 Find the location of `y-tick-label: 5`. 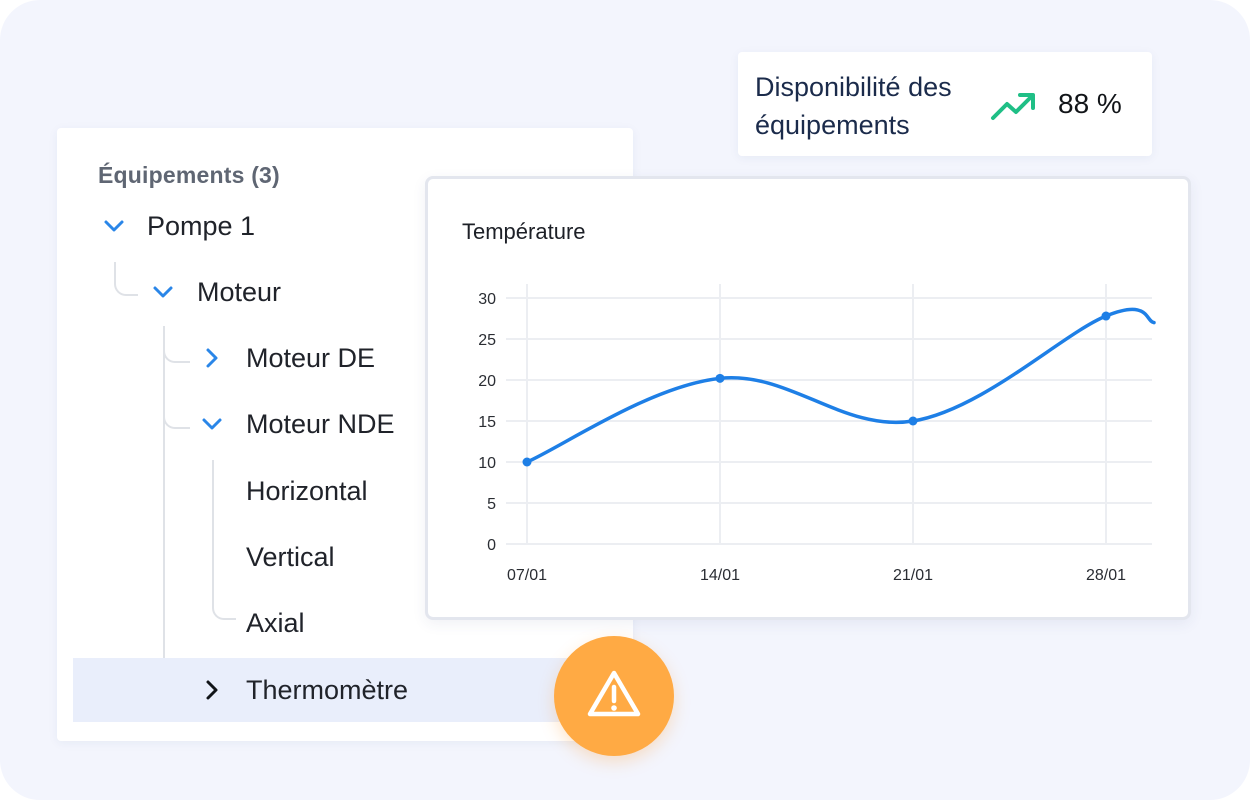

y-tick-label: 5 is located at coordinates (491, 504).